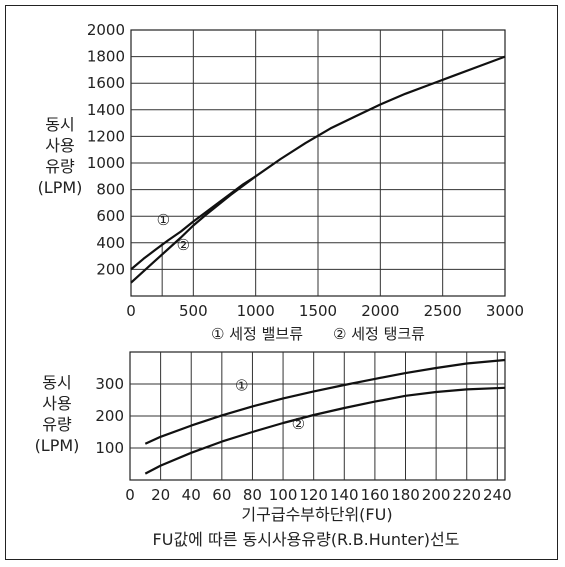 The width and height of the screenshot is (565, 567). Describe the element at coordinates (110, 216) in the screenshot. I see `y-tick-label: 600` at that location.